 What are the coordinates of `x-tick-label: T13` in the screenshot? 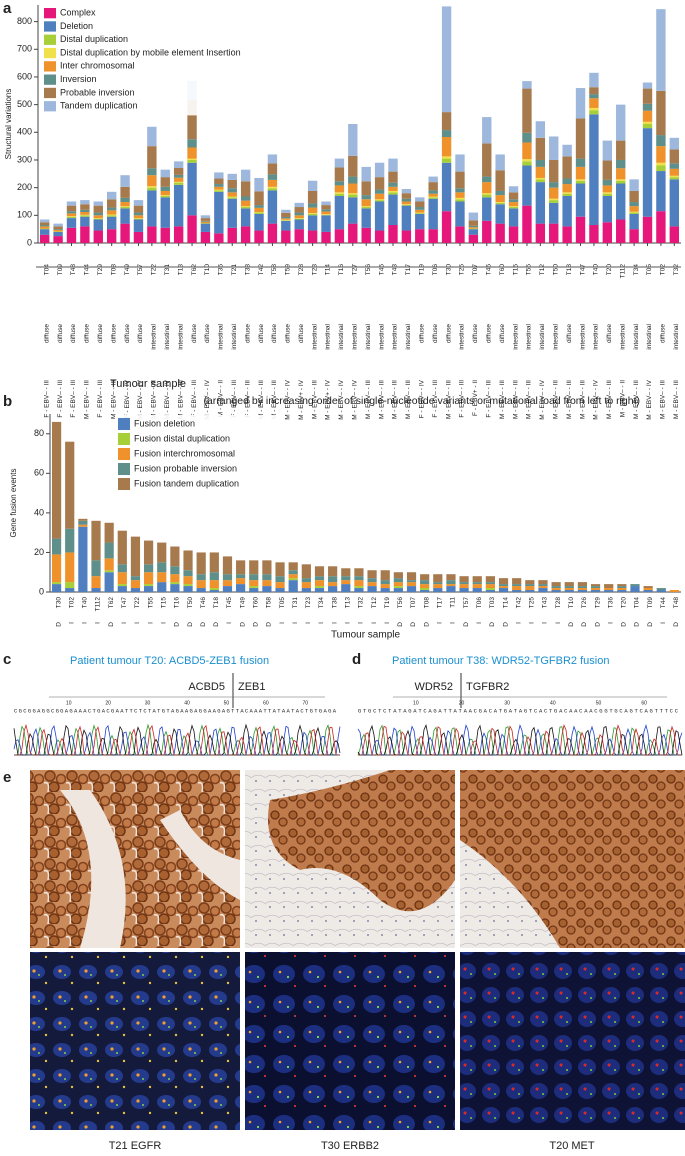 It's located at (348, 603).